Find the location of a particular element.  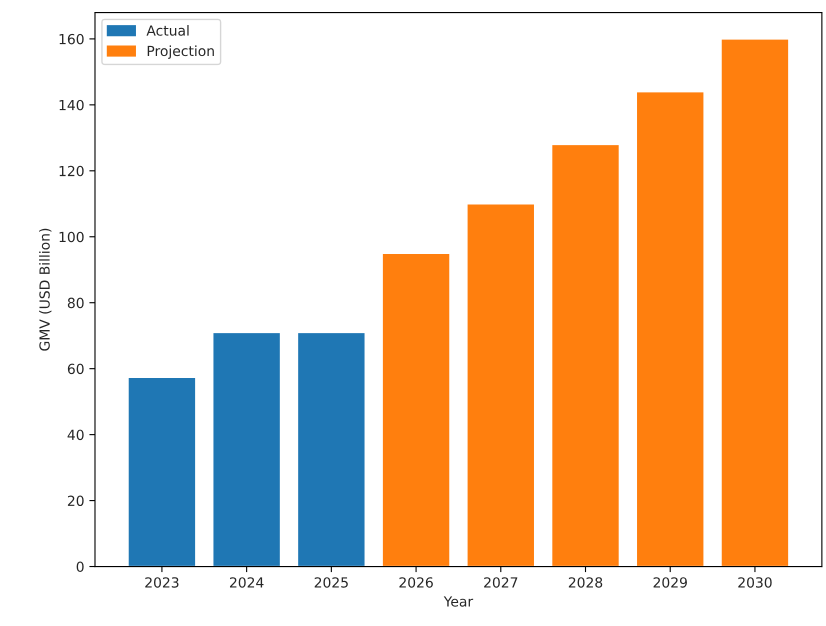

x-axis-title: Year is located at coordinates (459, 601).